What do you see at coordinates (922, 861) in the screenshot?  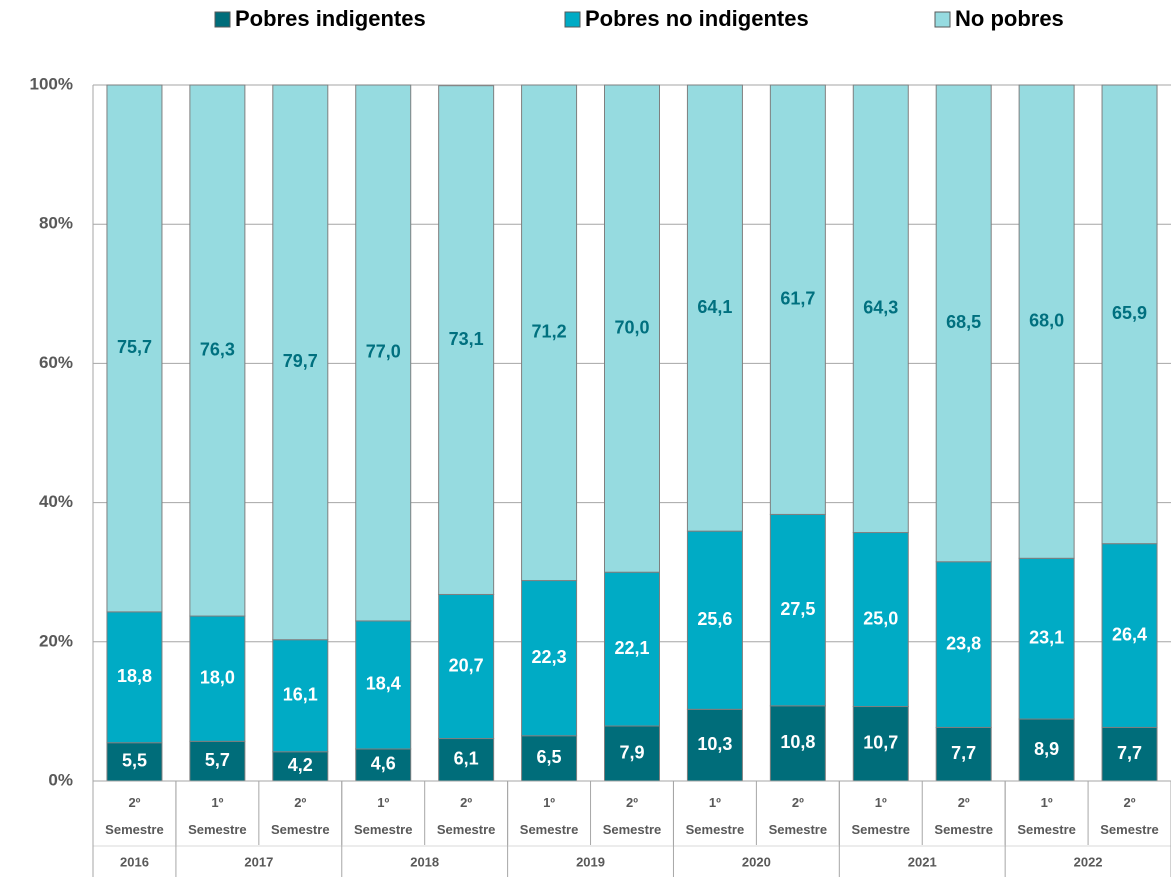 I see `year-label: 2021` at bounding box center [922, 861].